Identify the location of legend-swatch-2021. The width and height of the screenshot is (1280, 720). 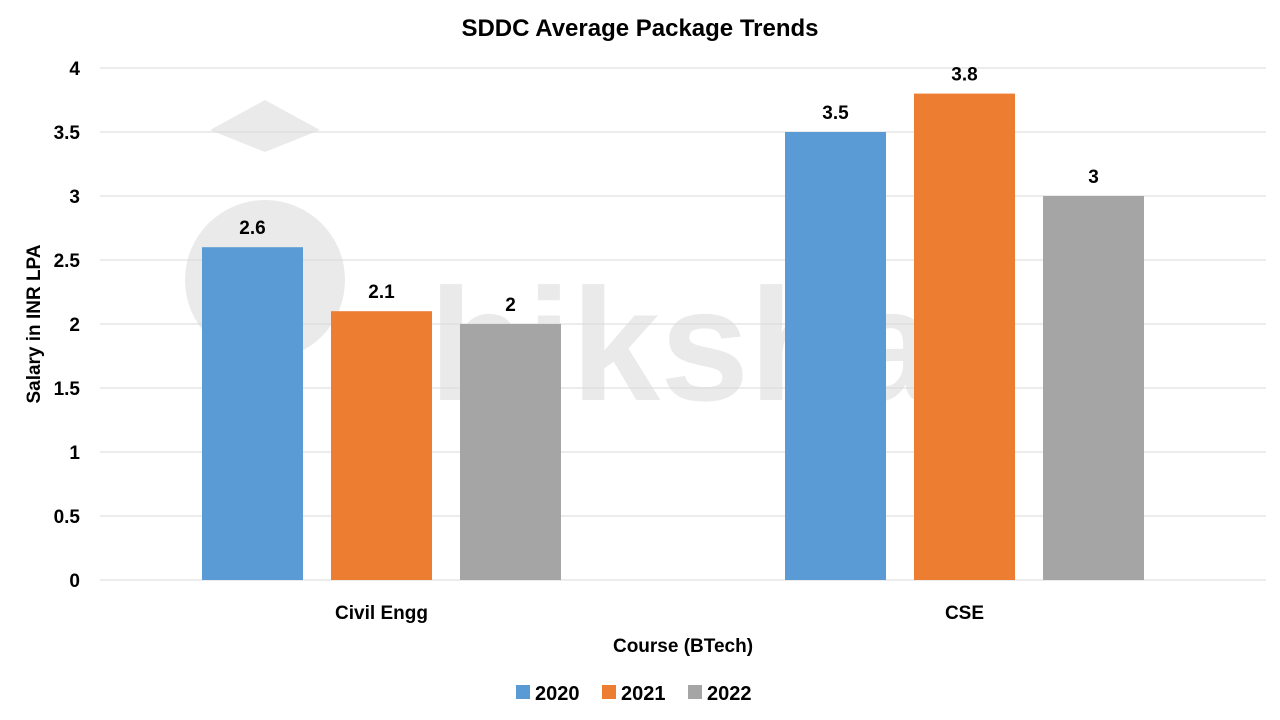
(609, 692).